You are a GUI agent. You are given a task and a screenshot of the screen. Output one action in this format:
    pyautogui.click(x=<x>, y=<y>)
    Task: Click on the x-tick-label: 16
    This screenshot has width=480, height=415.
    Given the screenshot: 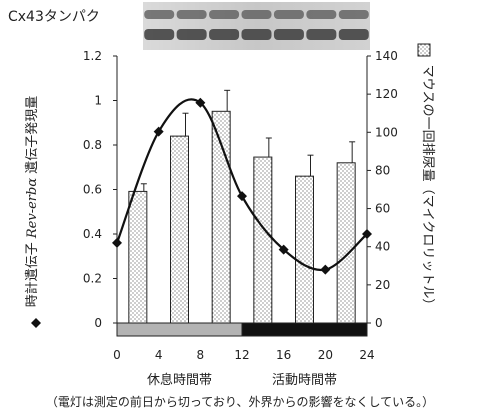 What is the action you would take?
    pyautogui.click(x=283, y=355)
    